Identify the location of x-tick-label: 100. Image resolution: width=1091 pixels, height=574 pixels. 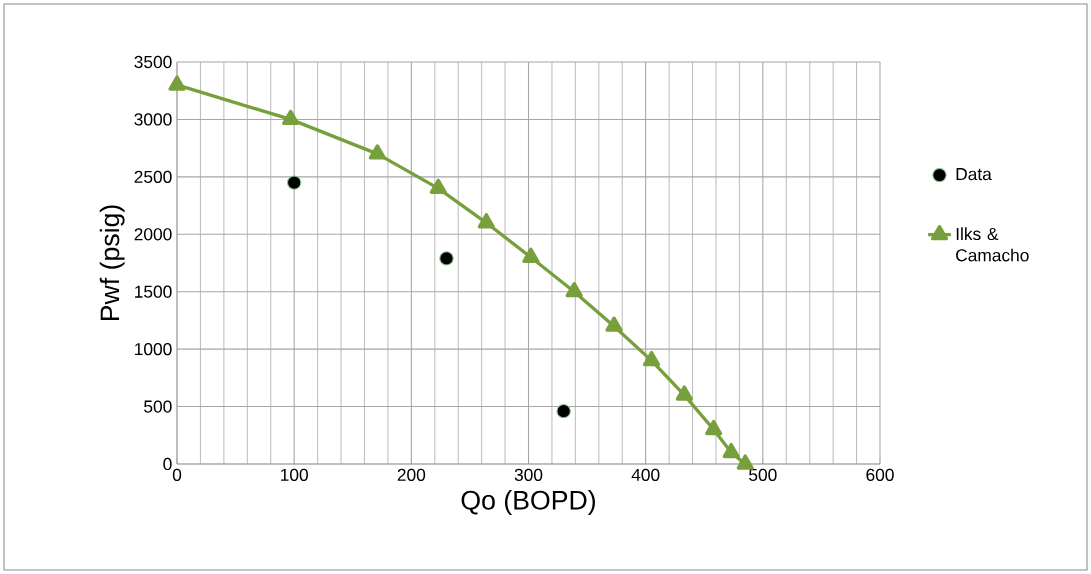
(294, 474).